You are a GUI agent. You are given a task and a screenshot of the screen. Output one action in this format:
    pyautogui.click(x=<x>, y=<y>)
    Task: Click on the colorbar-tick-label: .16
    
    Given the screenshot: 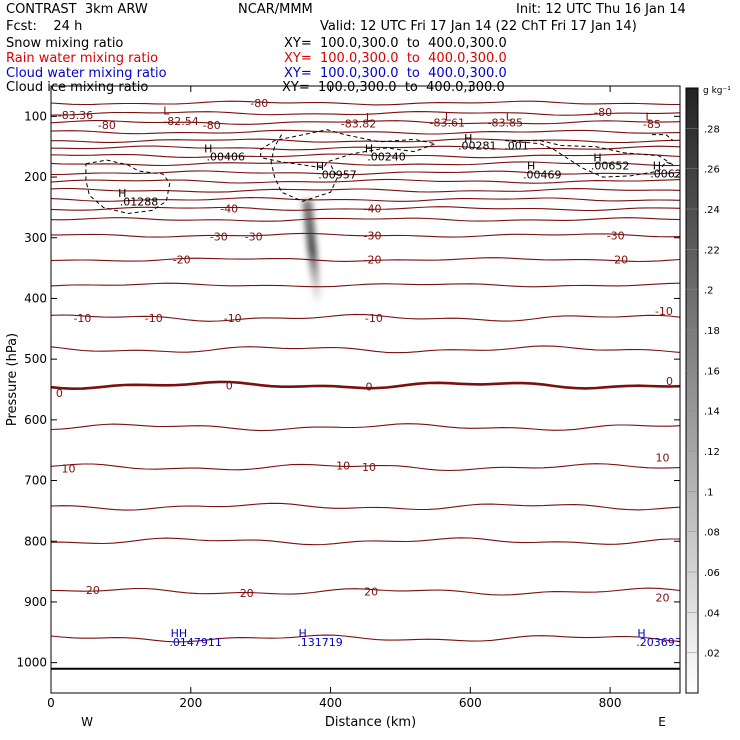 What is the action you would take?
    pyautogui.click(x=712, y=371)
    